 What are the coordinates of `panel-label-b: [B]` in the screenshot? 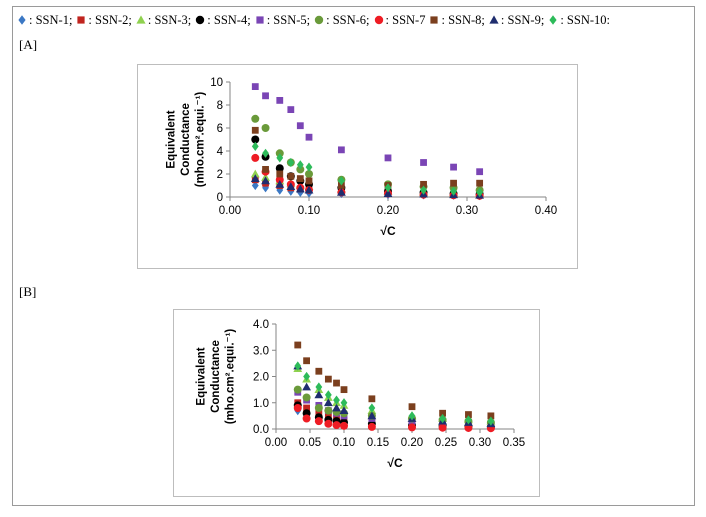 It's located at (28, 291).